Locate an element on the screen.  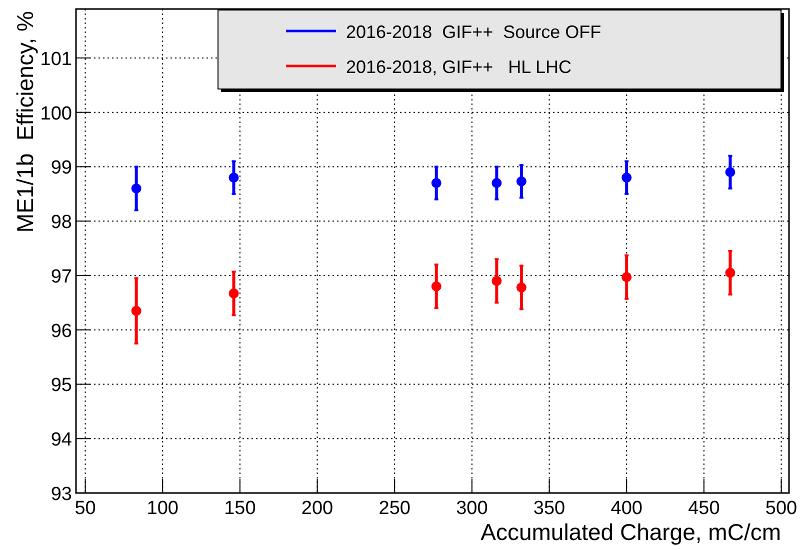
y-tick-label: 98 is located at coordinates (61, 223).